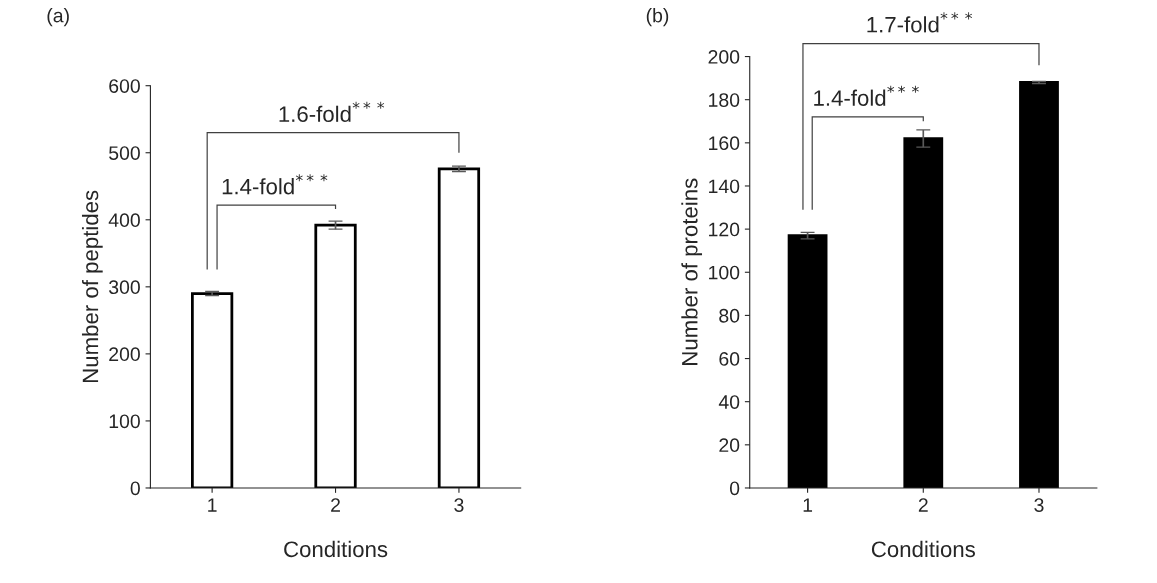 The height and width of the screenshot is (583, 1157). Describe the element at coordinates (58, 17) in the screenshot. I see `chart-title: (a)` at that location.